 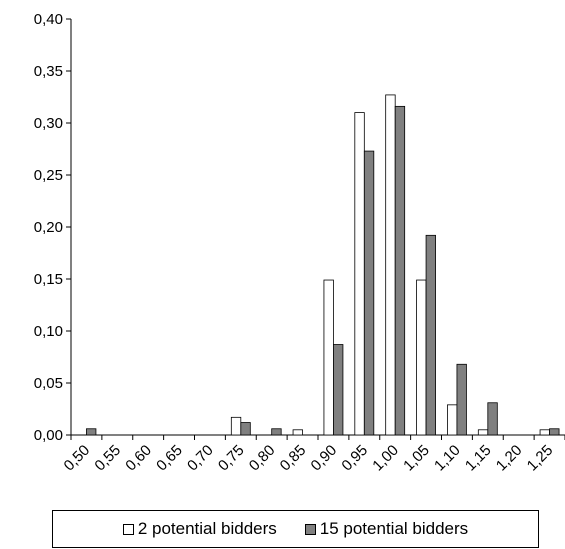 What do you see at coordinates (324, 458) in the screenshot?
I see `x-tick-label: 0,90` at bounding box center [324, 458].